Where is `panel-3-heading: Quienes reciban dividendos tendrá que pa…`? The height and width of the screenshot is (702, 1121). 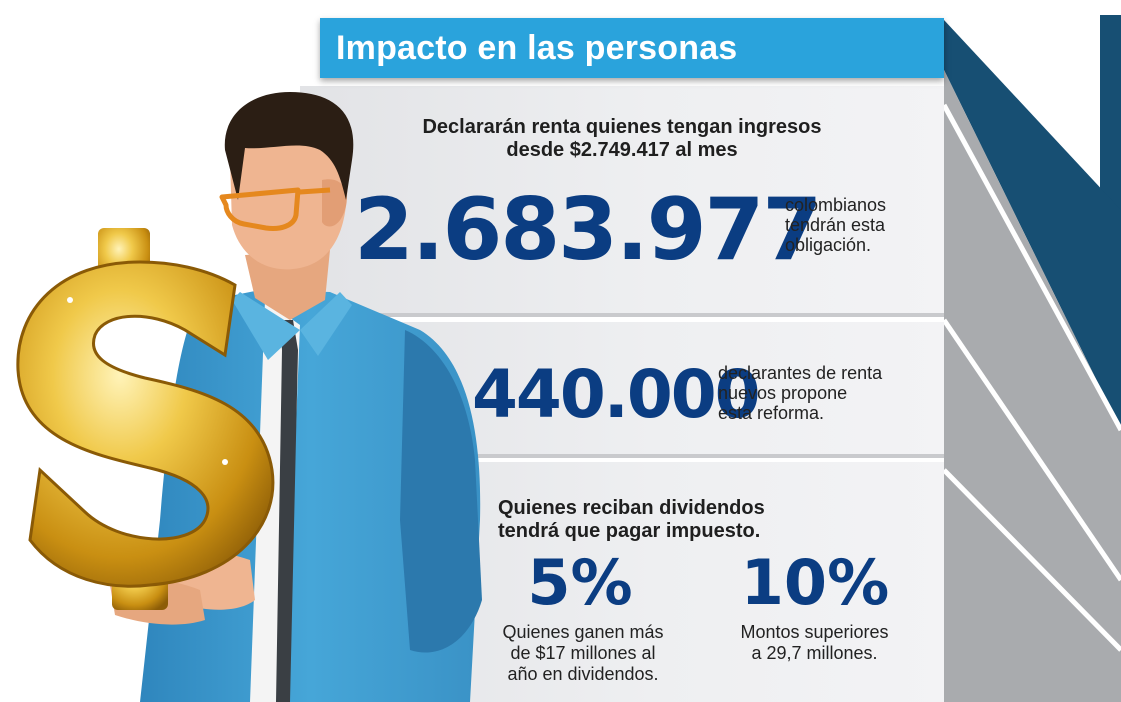 panel-3-heading: Quienes reciban dividendos tendrá que pa… is located at coordinates (698, 520).